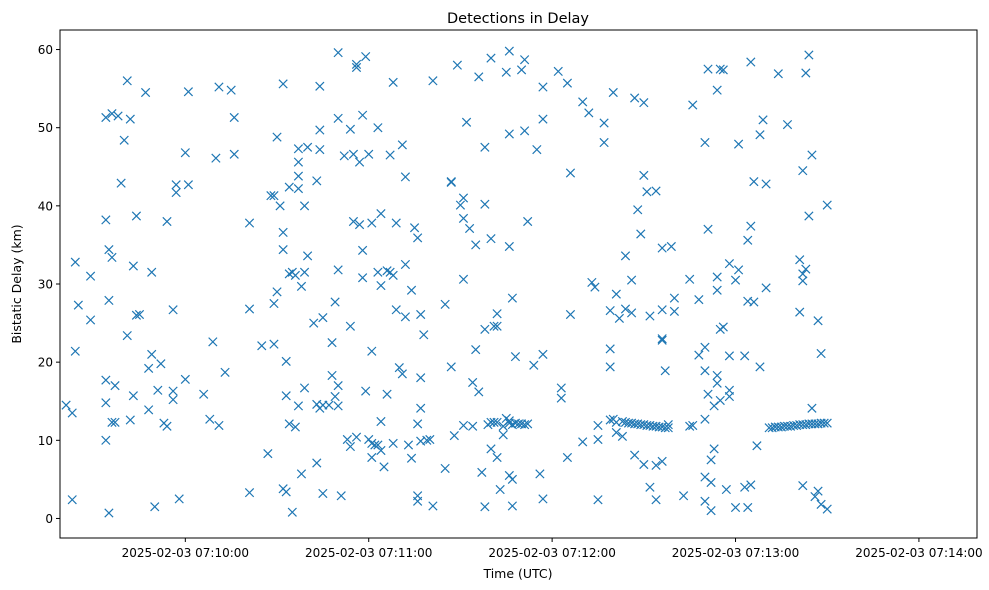 This screenshot has width=989, height=590. What do you see at coordinates (518, 19) in the screenshot?
I see `chart-title: Detections in Delay` at bounding box center [518, 19].